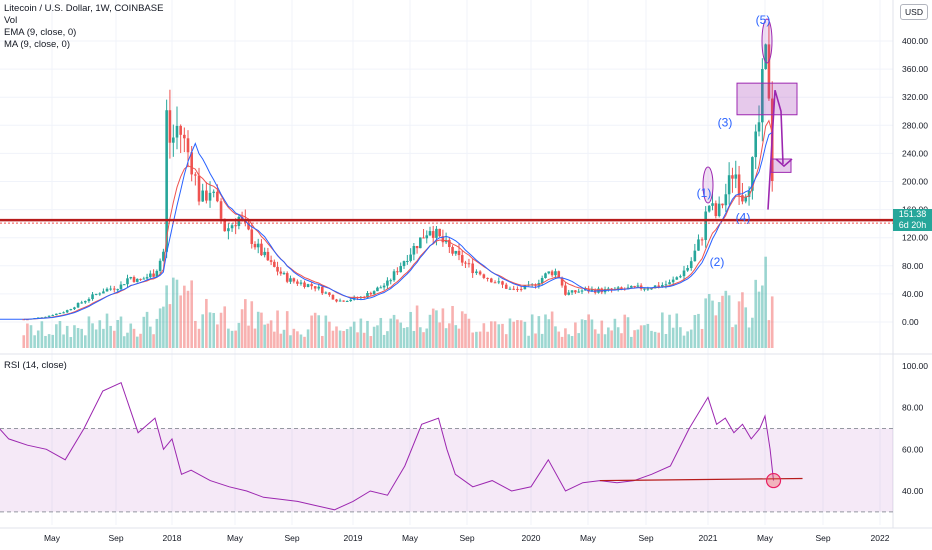 This screenshot has height=550, width=932. What do you see at coordinates (914, 12) in the screenshot?
I see `currency-badge: USD` at bounding box center [914, 12].